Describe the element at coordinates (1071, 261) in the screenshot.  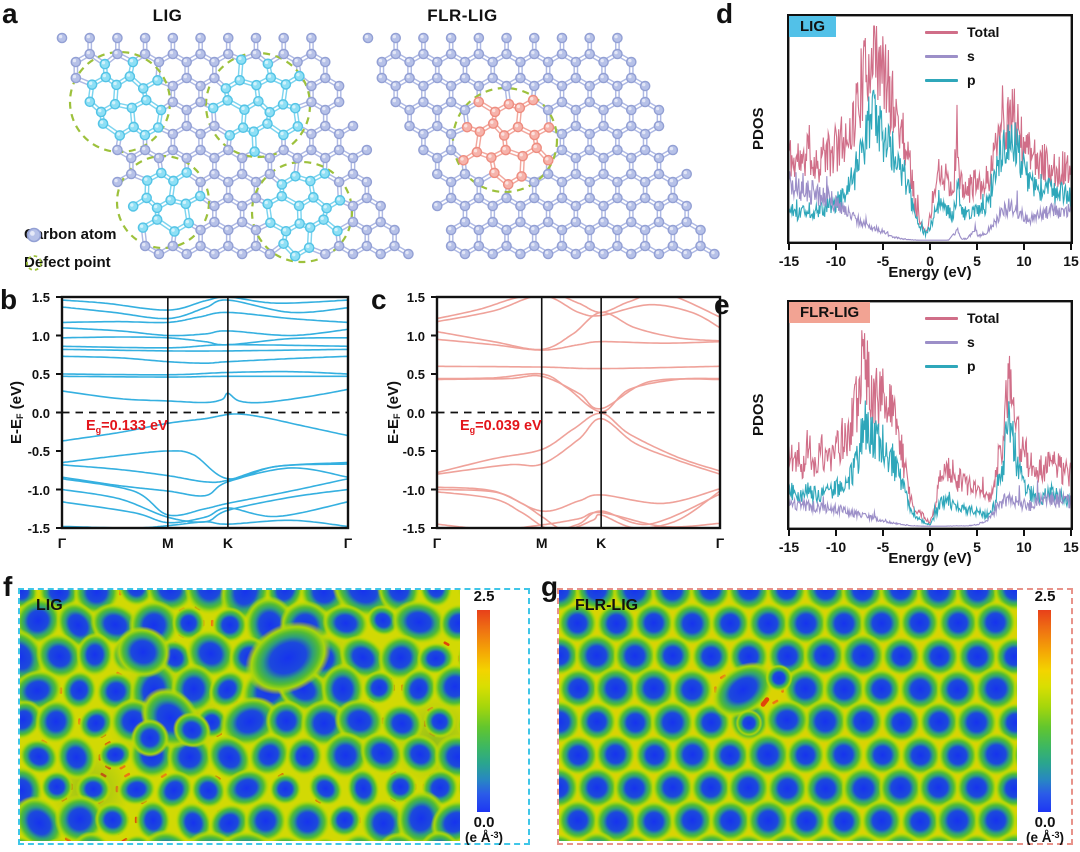
I see `pdos-x-tick-d-6: 15` at that location.